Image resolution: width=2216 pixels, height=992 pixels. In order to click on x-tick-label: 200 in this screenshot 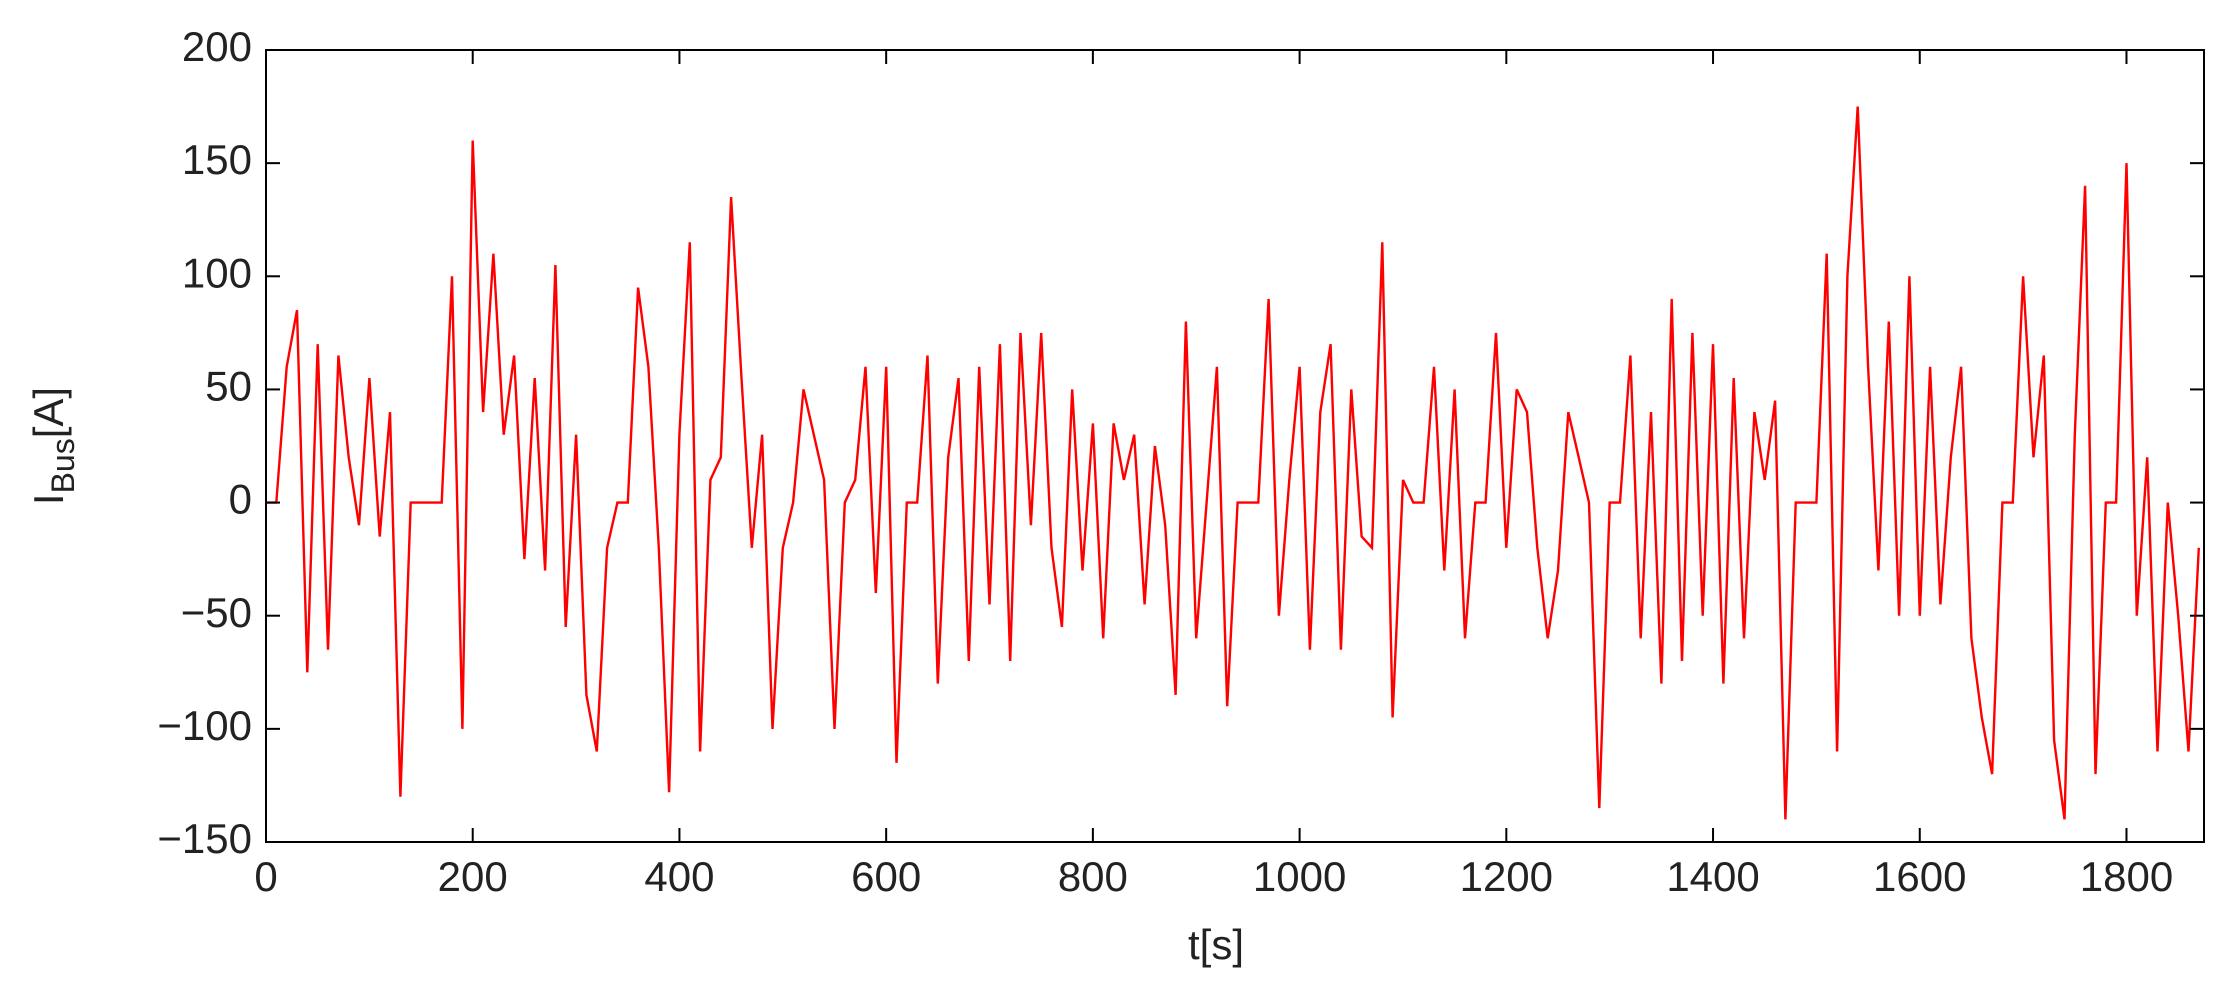, I will do `click(473, 876)`.